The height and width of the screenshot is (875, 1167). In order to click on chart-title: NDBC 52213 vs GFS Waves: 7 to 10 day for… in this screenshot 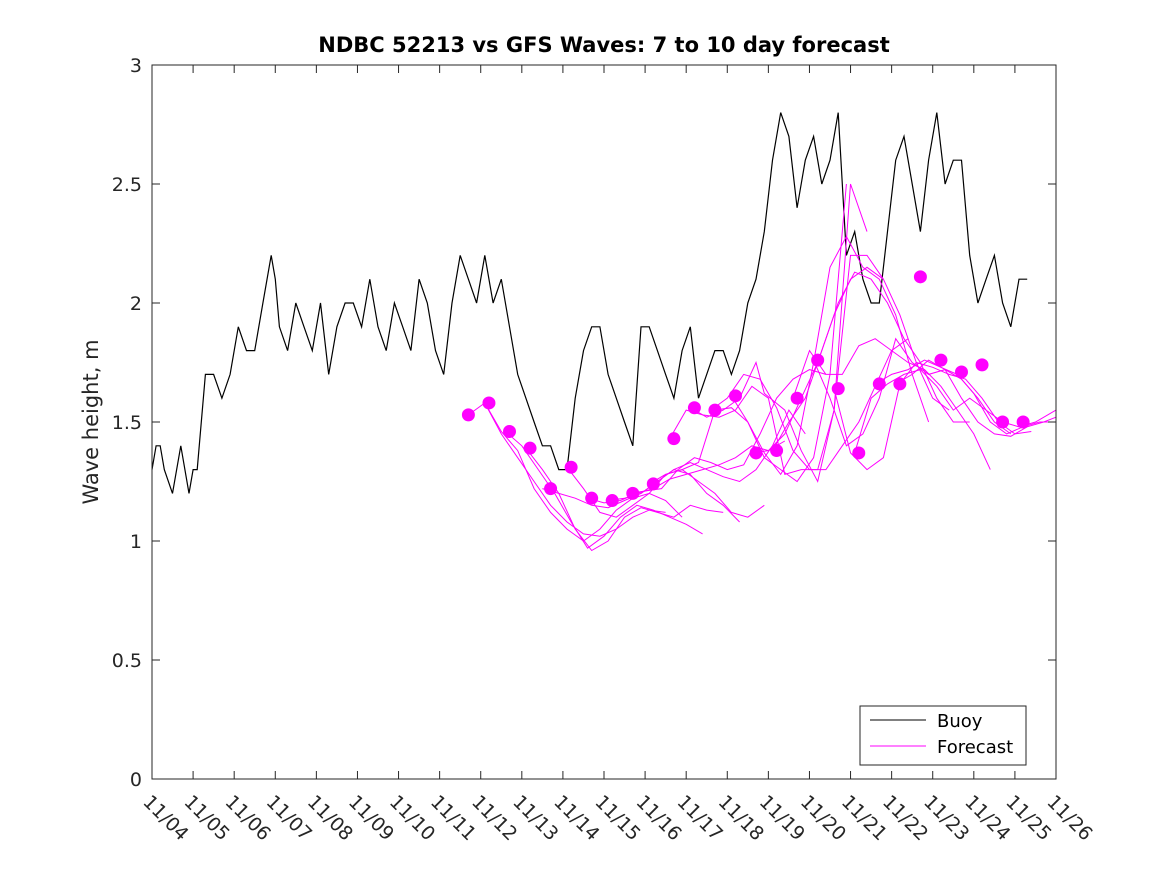, I will do `click(603, 45)`.